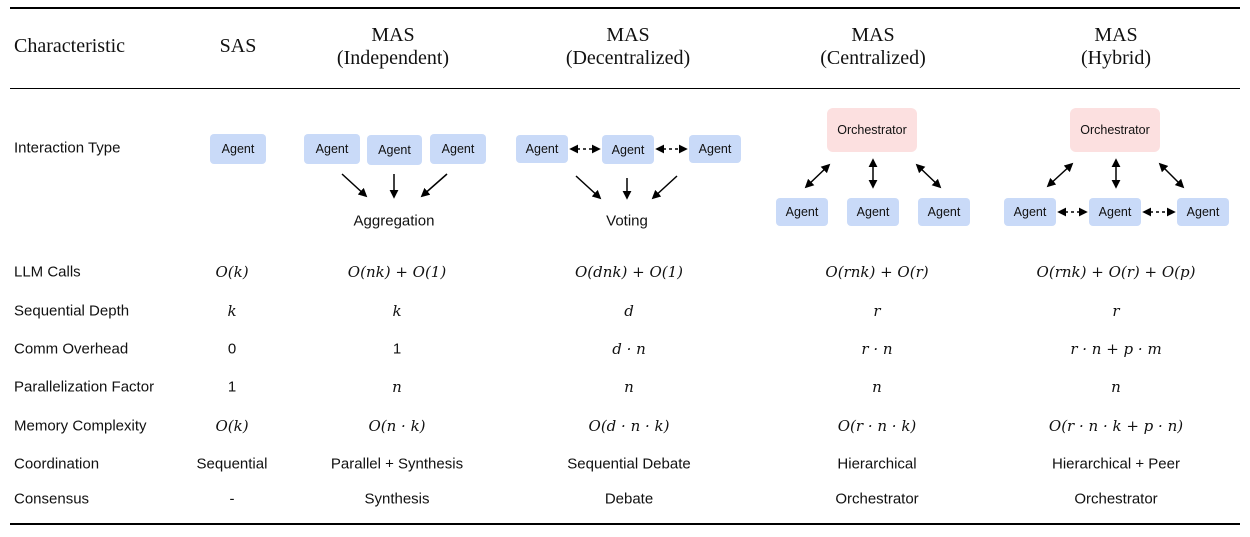  Describe the element at coordinates (1116, 426) in the screenshot. I see `table-cell: O(r · n · k + p · n)` at that location.